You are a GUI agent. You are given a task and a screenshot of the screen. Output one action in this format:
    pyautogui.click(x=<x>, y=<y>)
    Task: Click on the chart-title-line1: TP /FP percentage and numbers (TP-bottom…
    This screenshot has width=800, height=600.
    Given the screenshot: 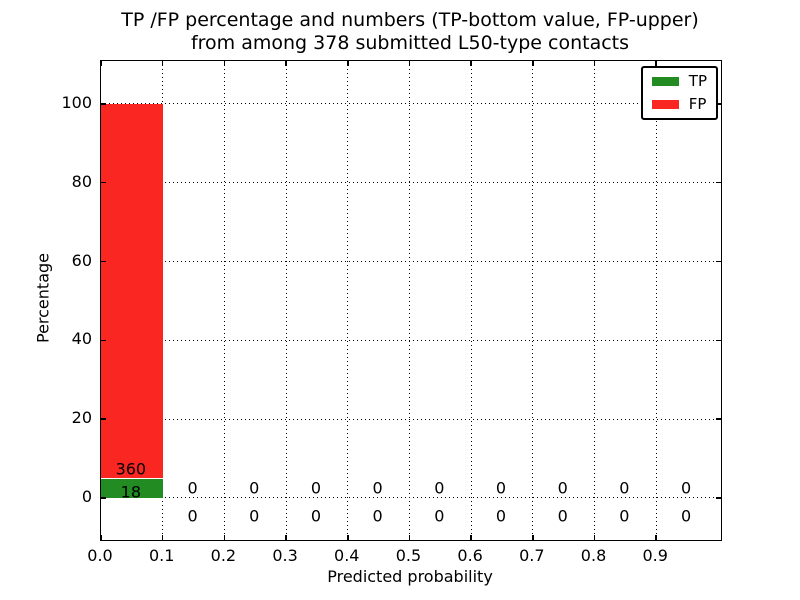 What is the action you would take?
    pyautogui.click(x=410, y=20)
    